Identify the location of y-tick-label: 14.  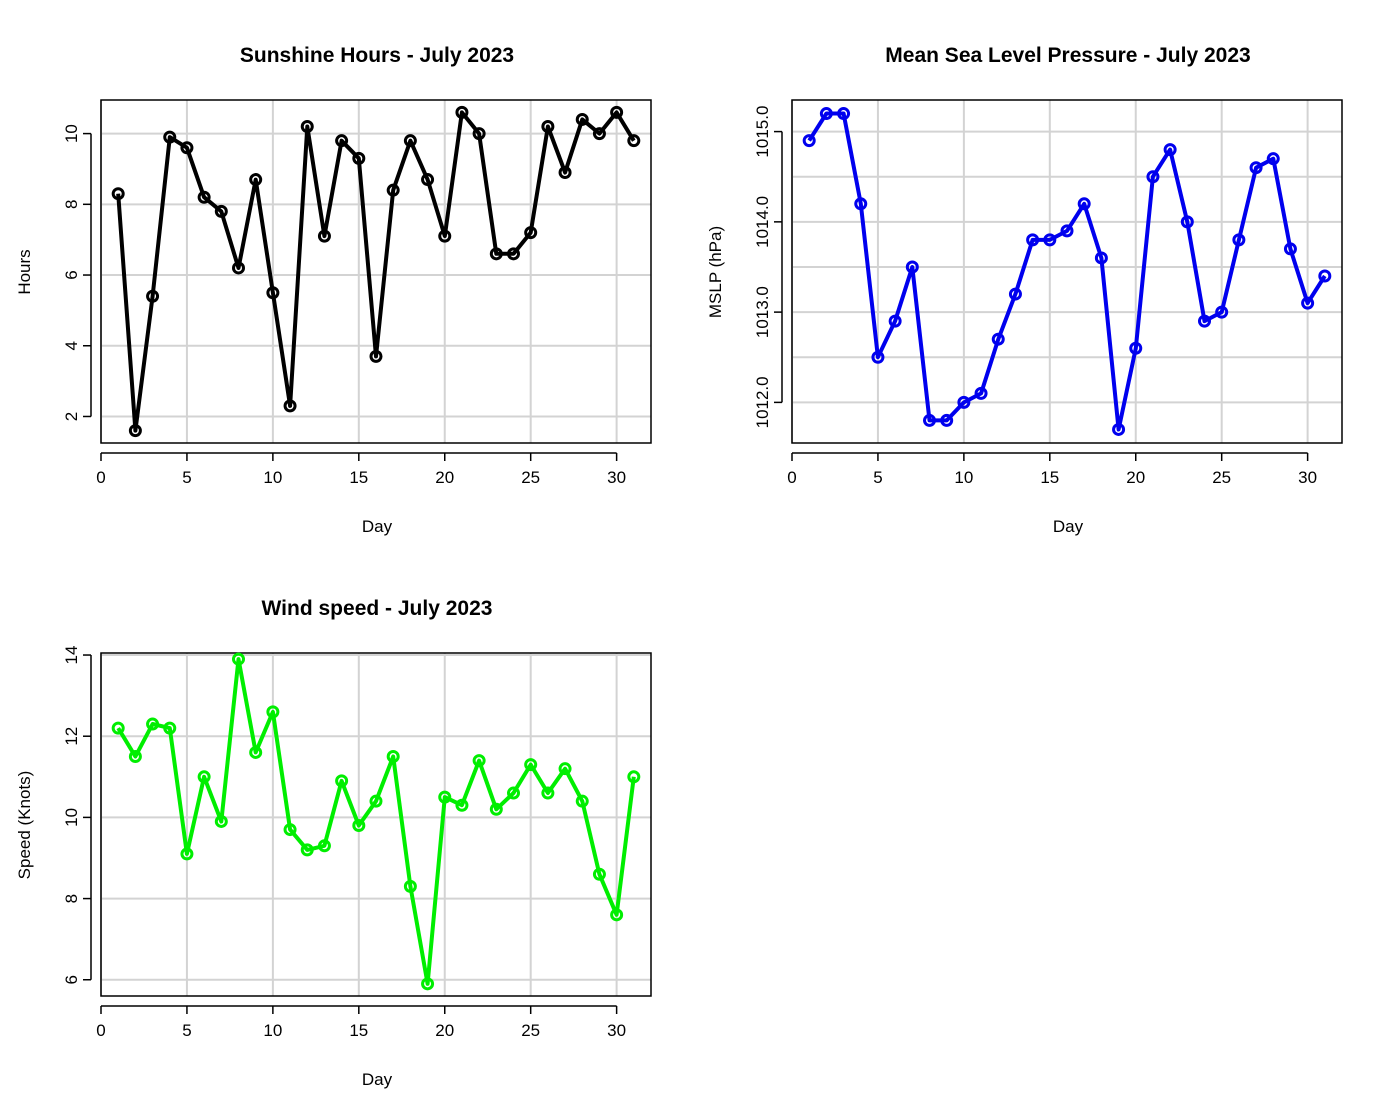
(71, 655).